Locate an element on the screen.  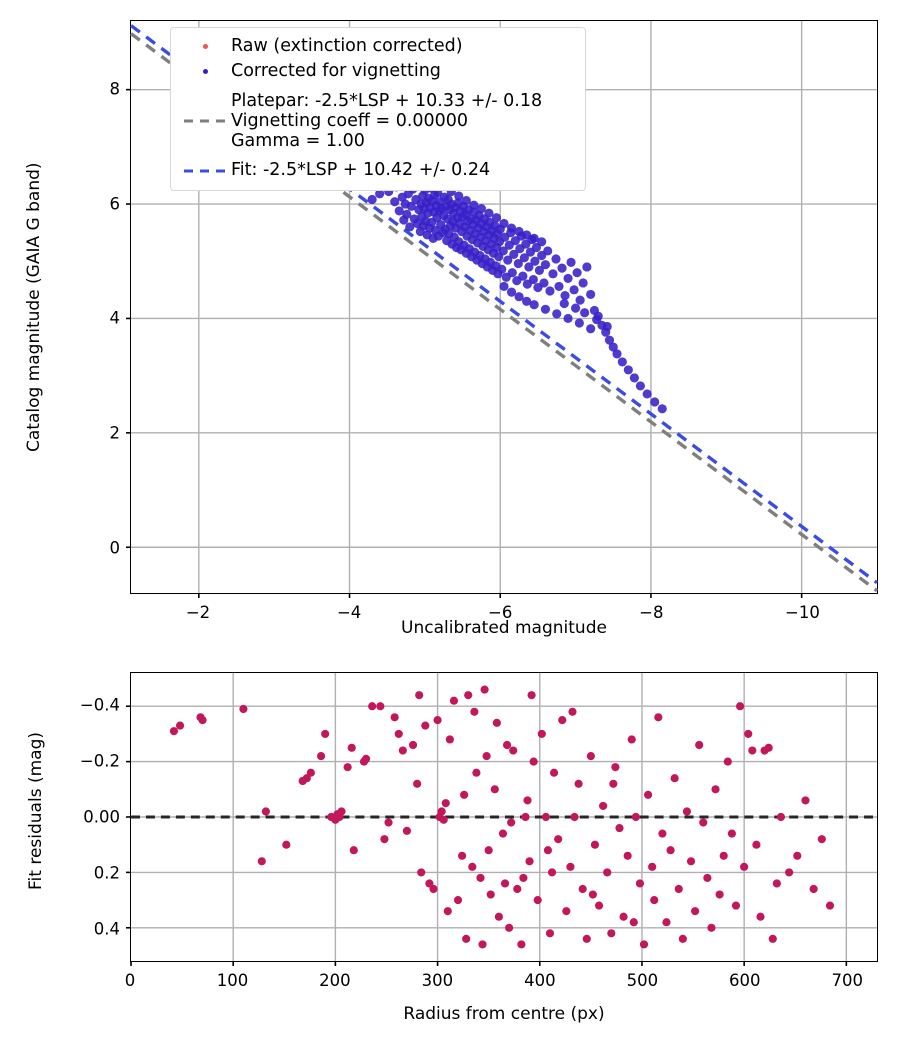
corrected-marker-icon is located at coordinates (205, 71).